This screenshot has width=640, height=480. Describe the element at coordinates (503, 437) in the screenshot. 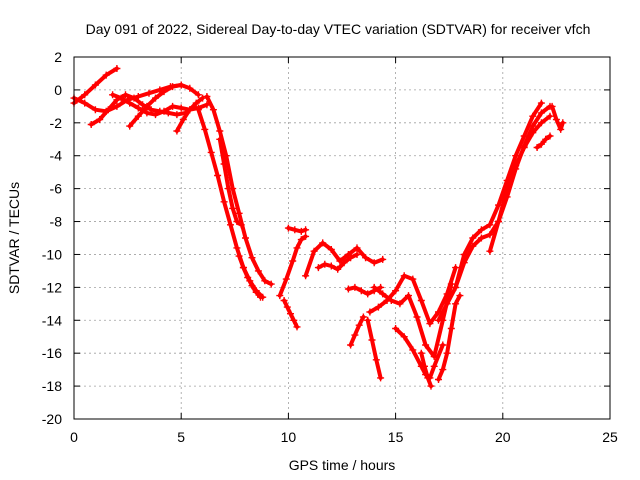

I see `x-tick-label: 20` at that location.